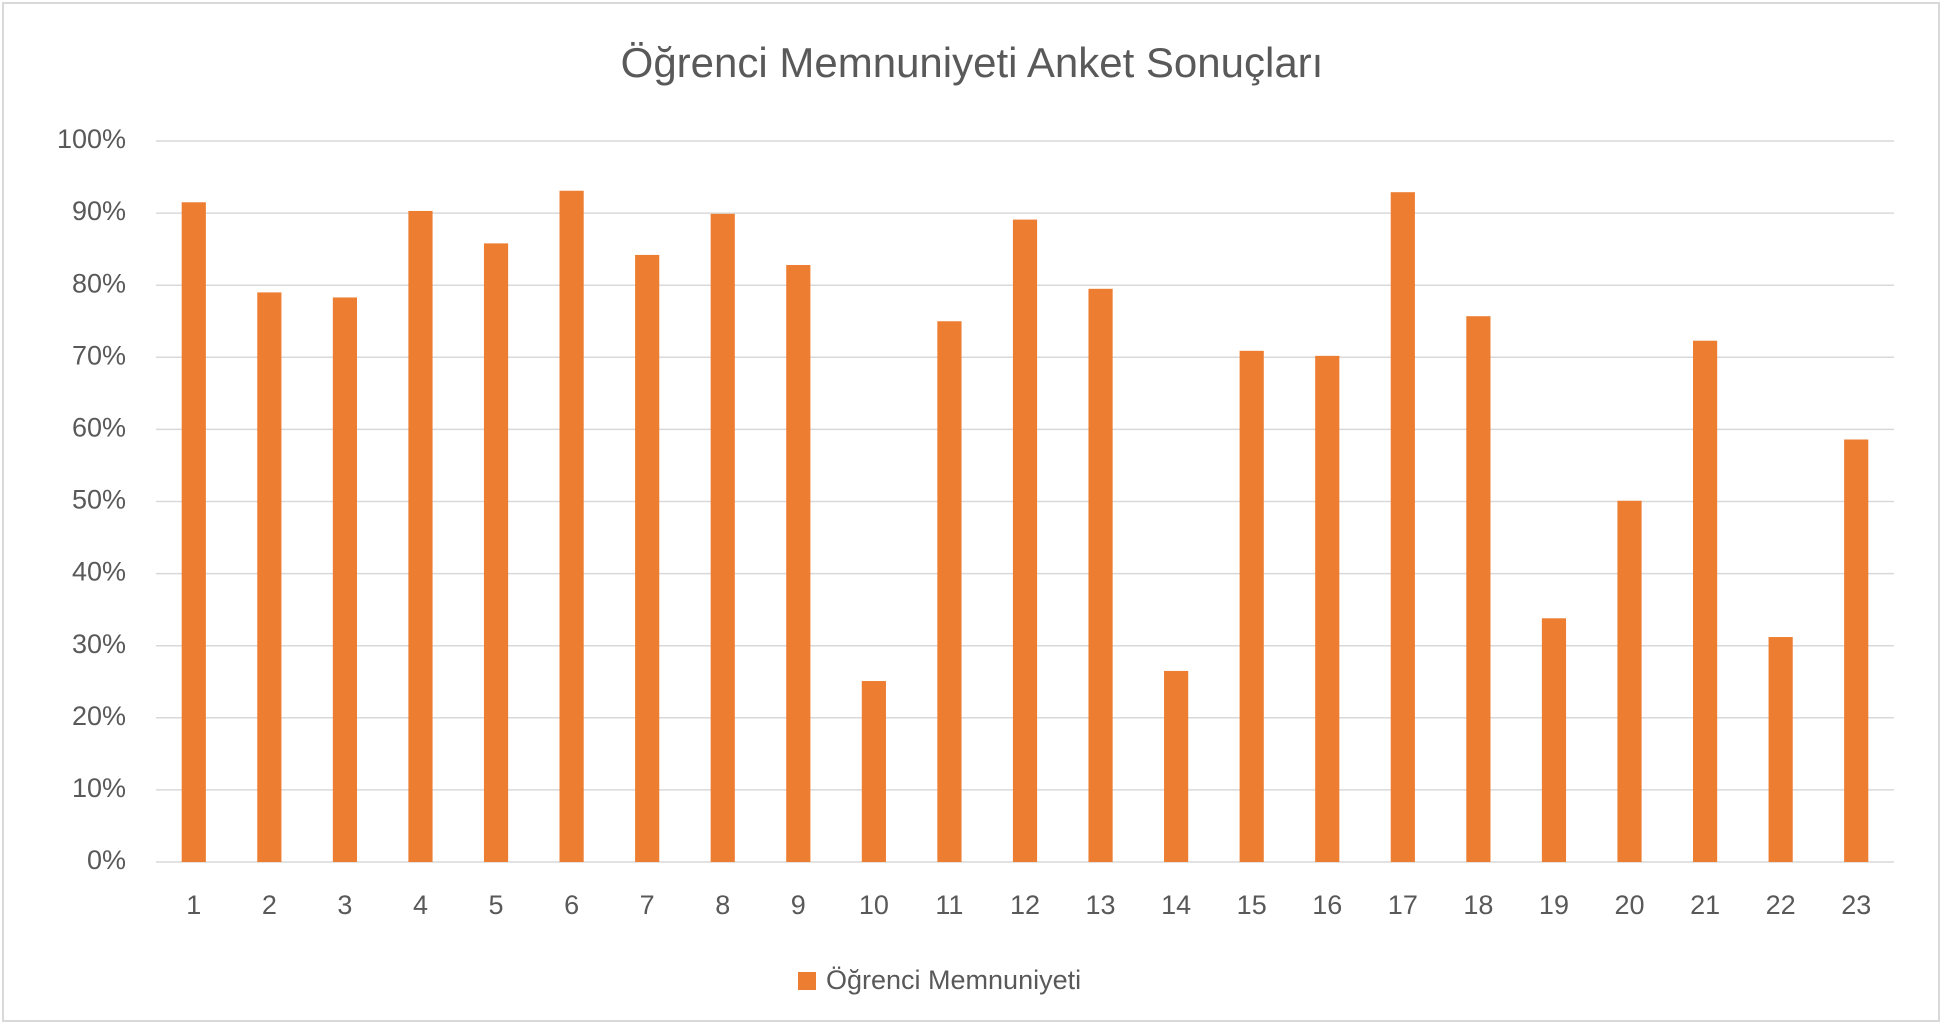  Describe the element at coordinates (344, 905) in the screenshot. I see `x-tick-label: 3` at that location.